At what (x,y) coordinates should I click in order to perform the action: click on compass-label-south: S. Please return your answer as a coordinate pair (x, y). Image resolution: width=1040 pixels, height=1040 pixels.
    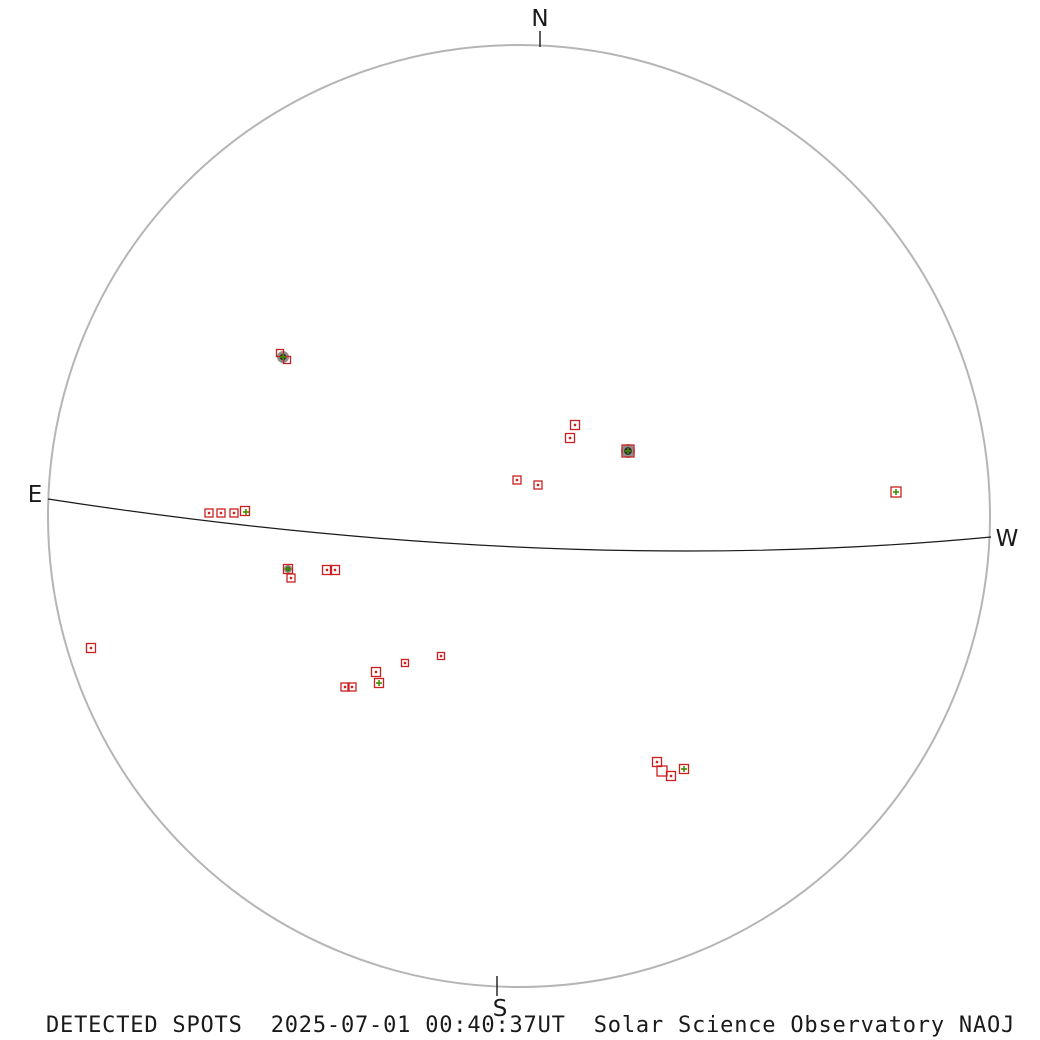
    Looking at the image, I should click on (500, 1009).